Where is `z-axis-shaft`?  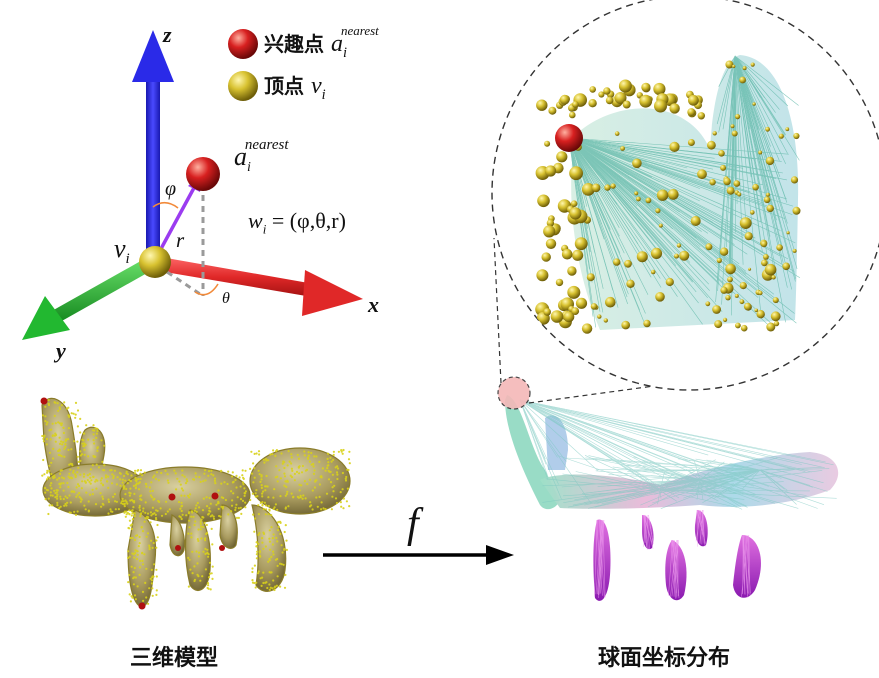
z-axis-shaft is located at coordinates (153, 170).